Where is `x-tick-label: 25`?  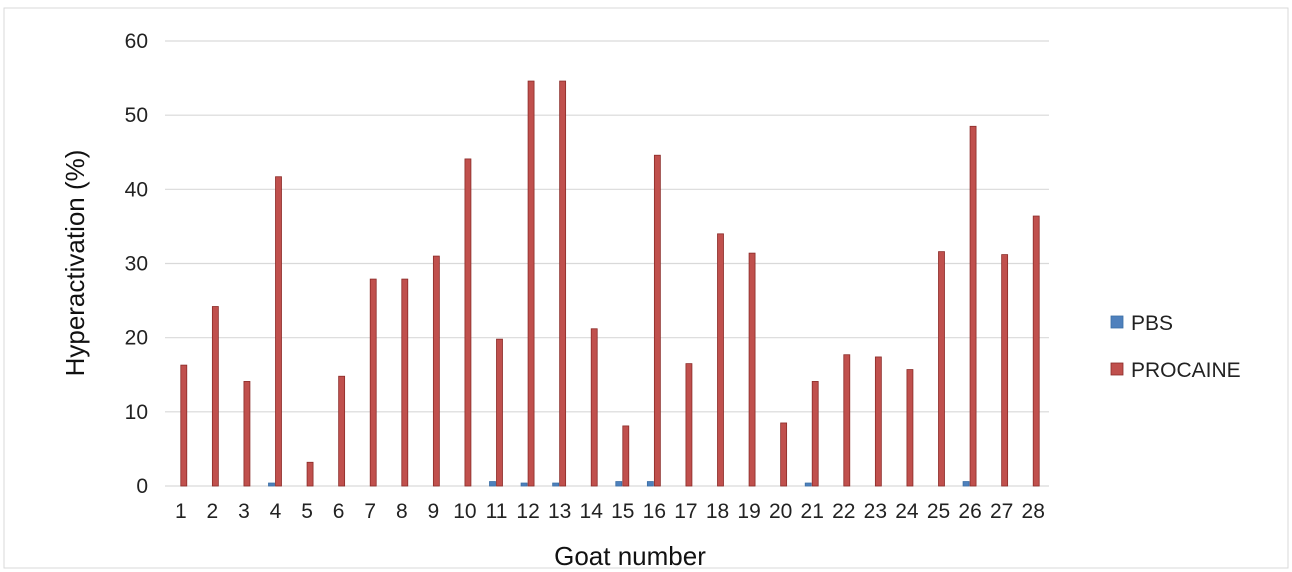
x-tick-label: 25 is located at coordinates (938, 511).